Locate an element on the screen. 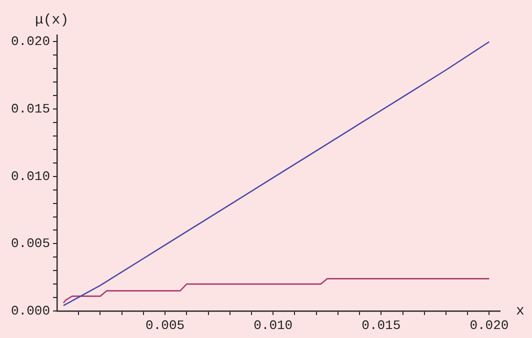 The image size is (532, 338). y-tick-label: 0.020 is located at coordinates (30, 42).